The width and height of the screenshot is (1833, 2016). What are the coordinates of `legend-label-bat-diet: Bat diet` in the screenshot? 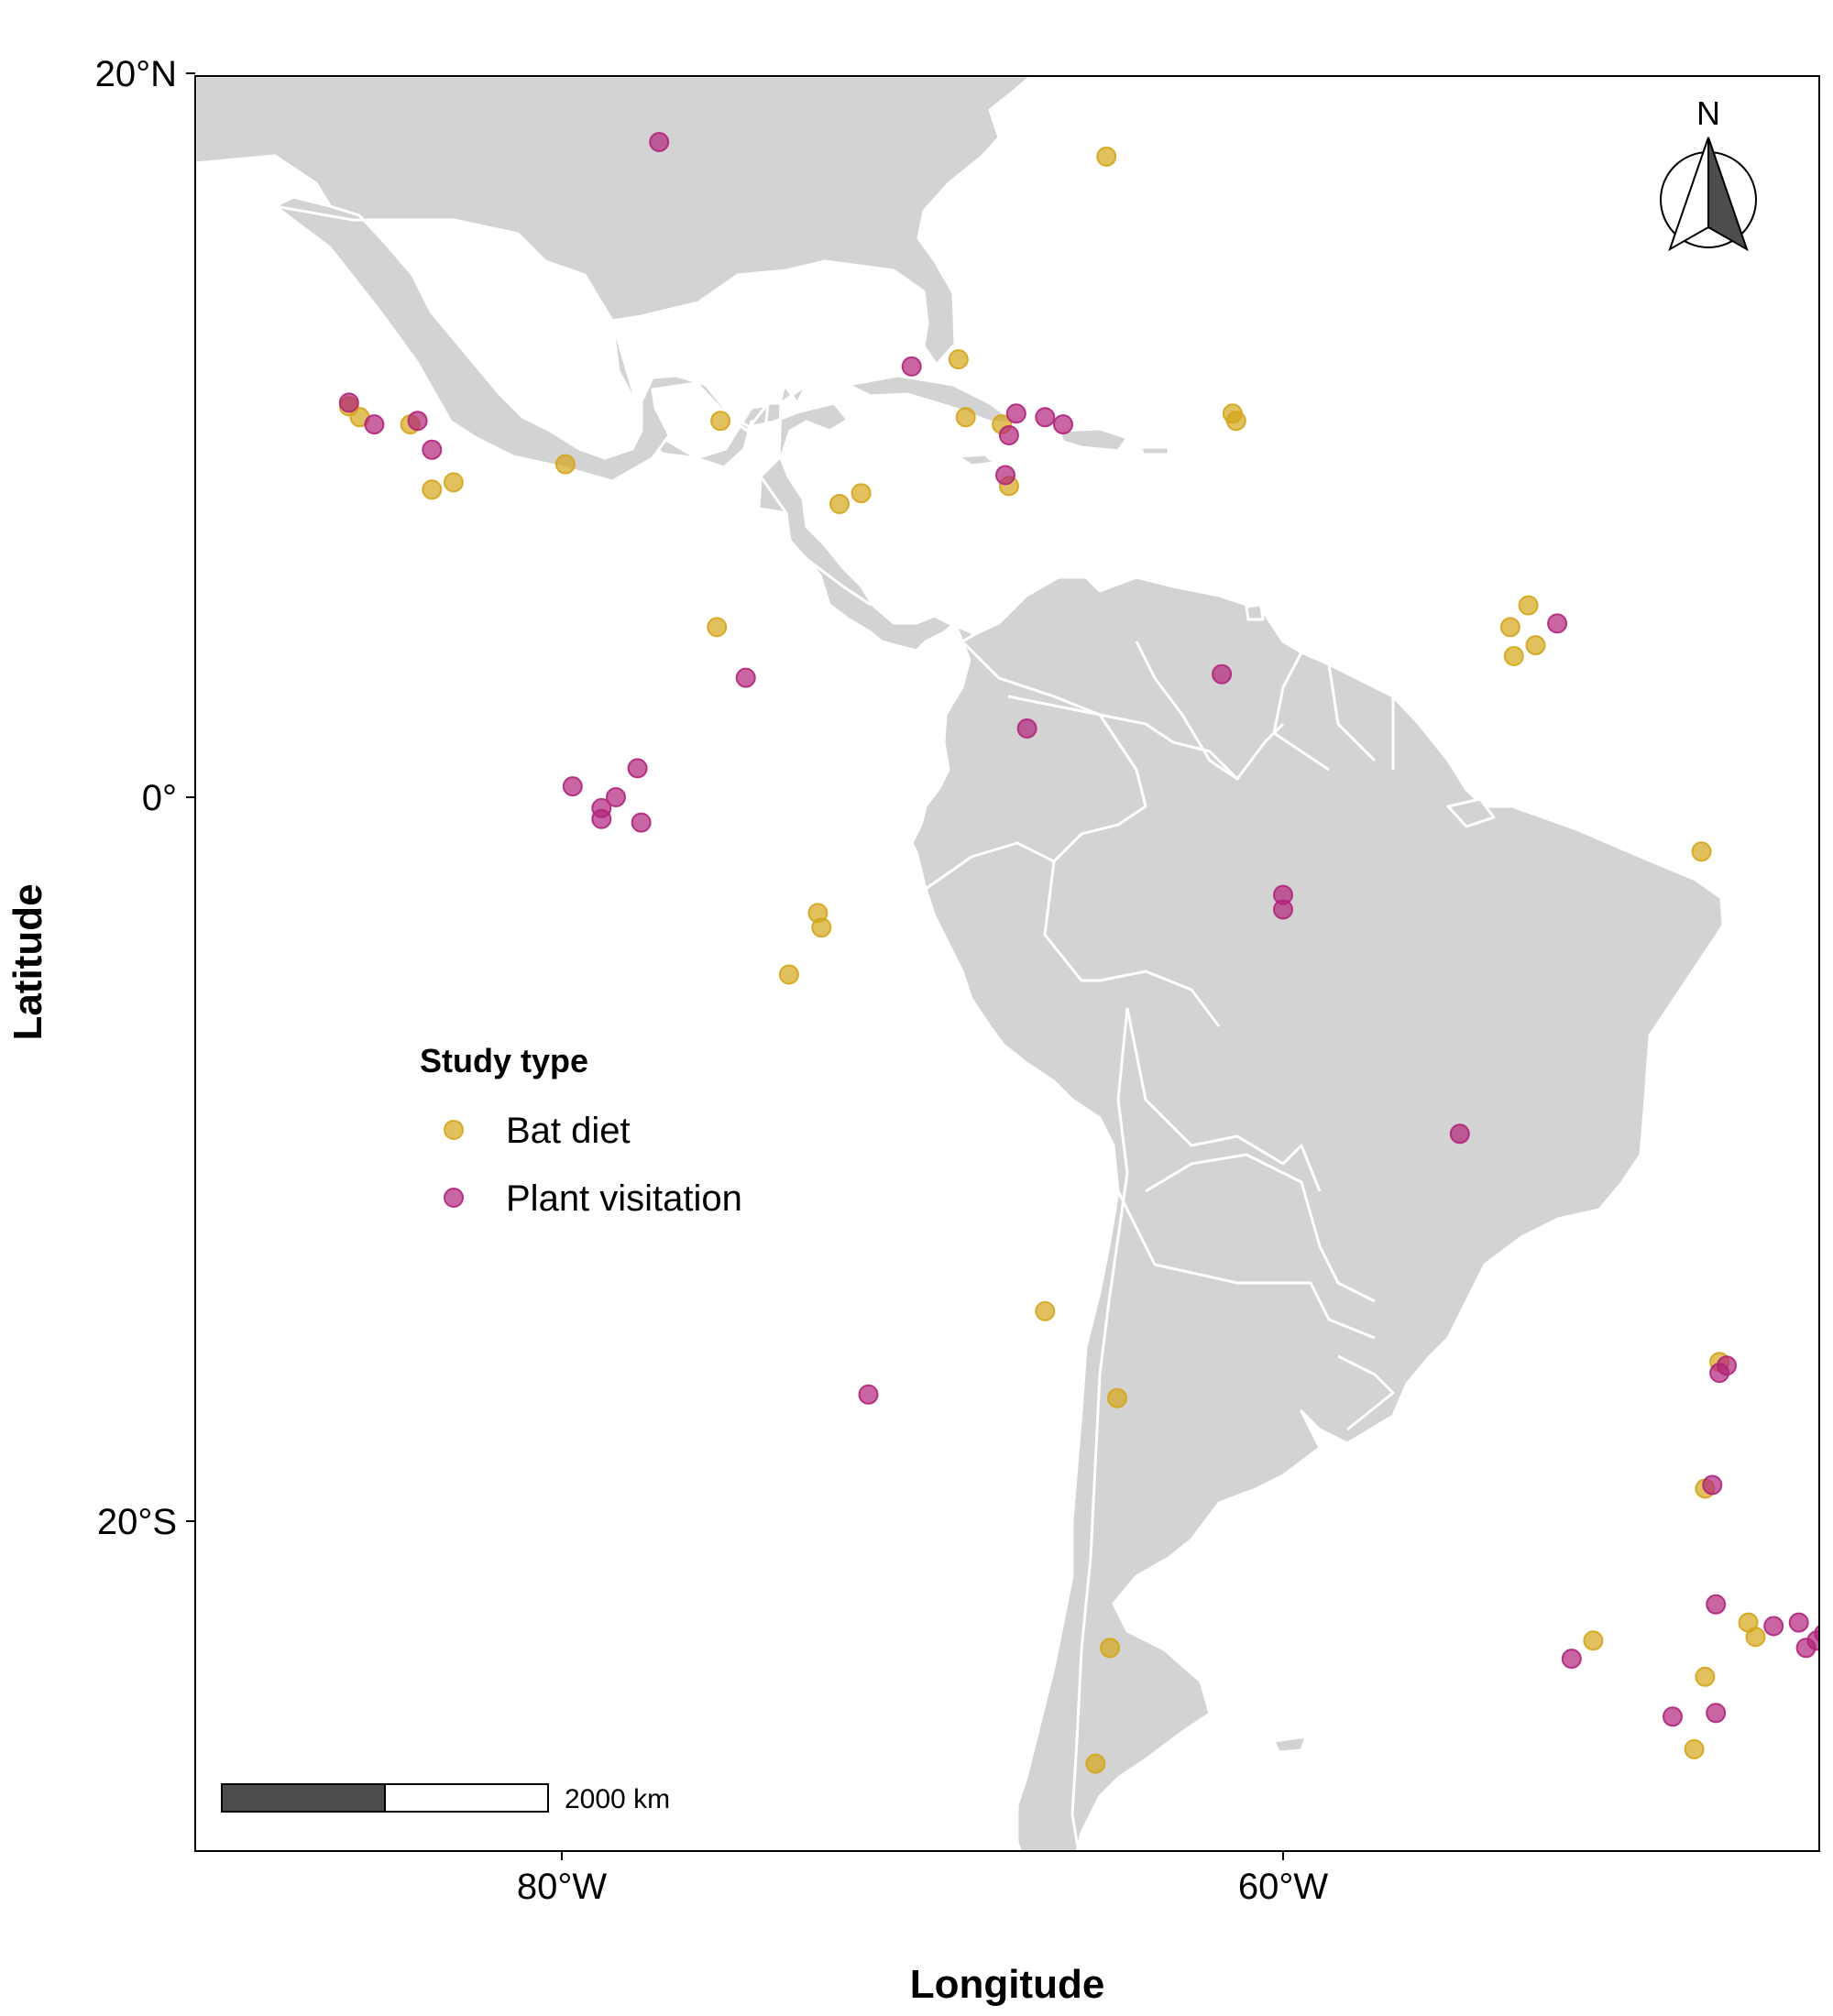 It's located at (568, 1131).